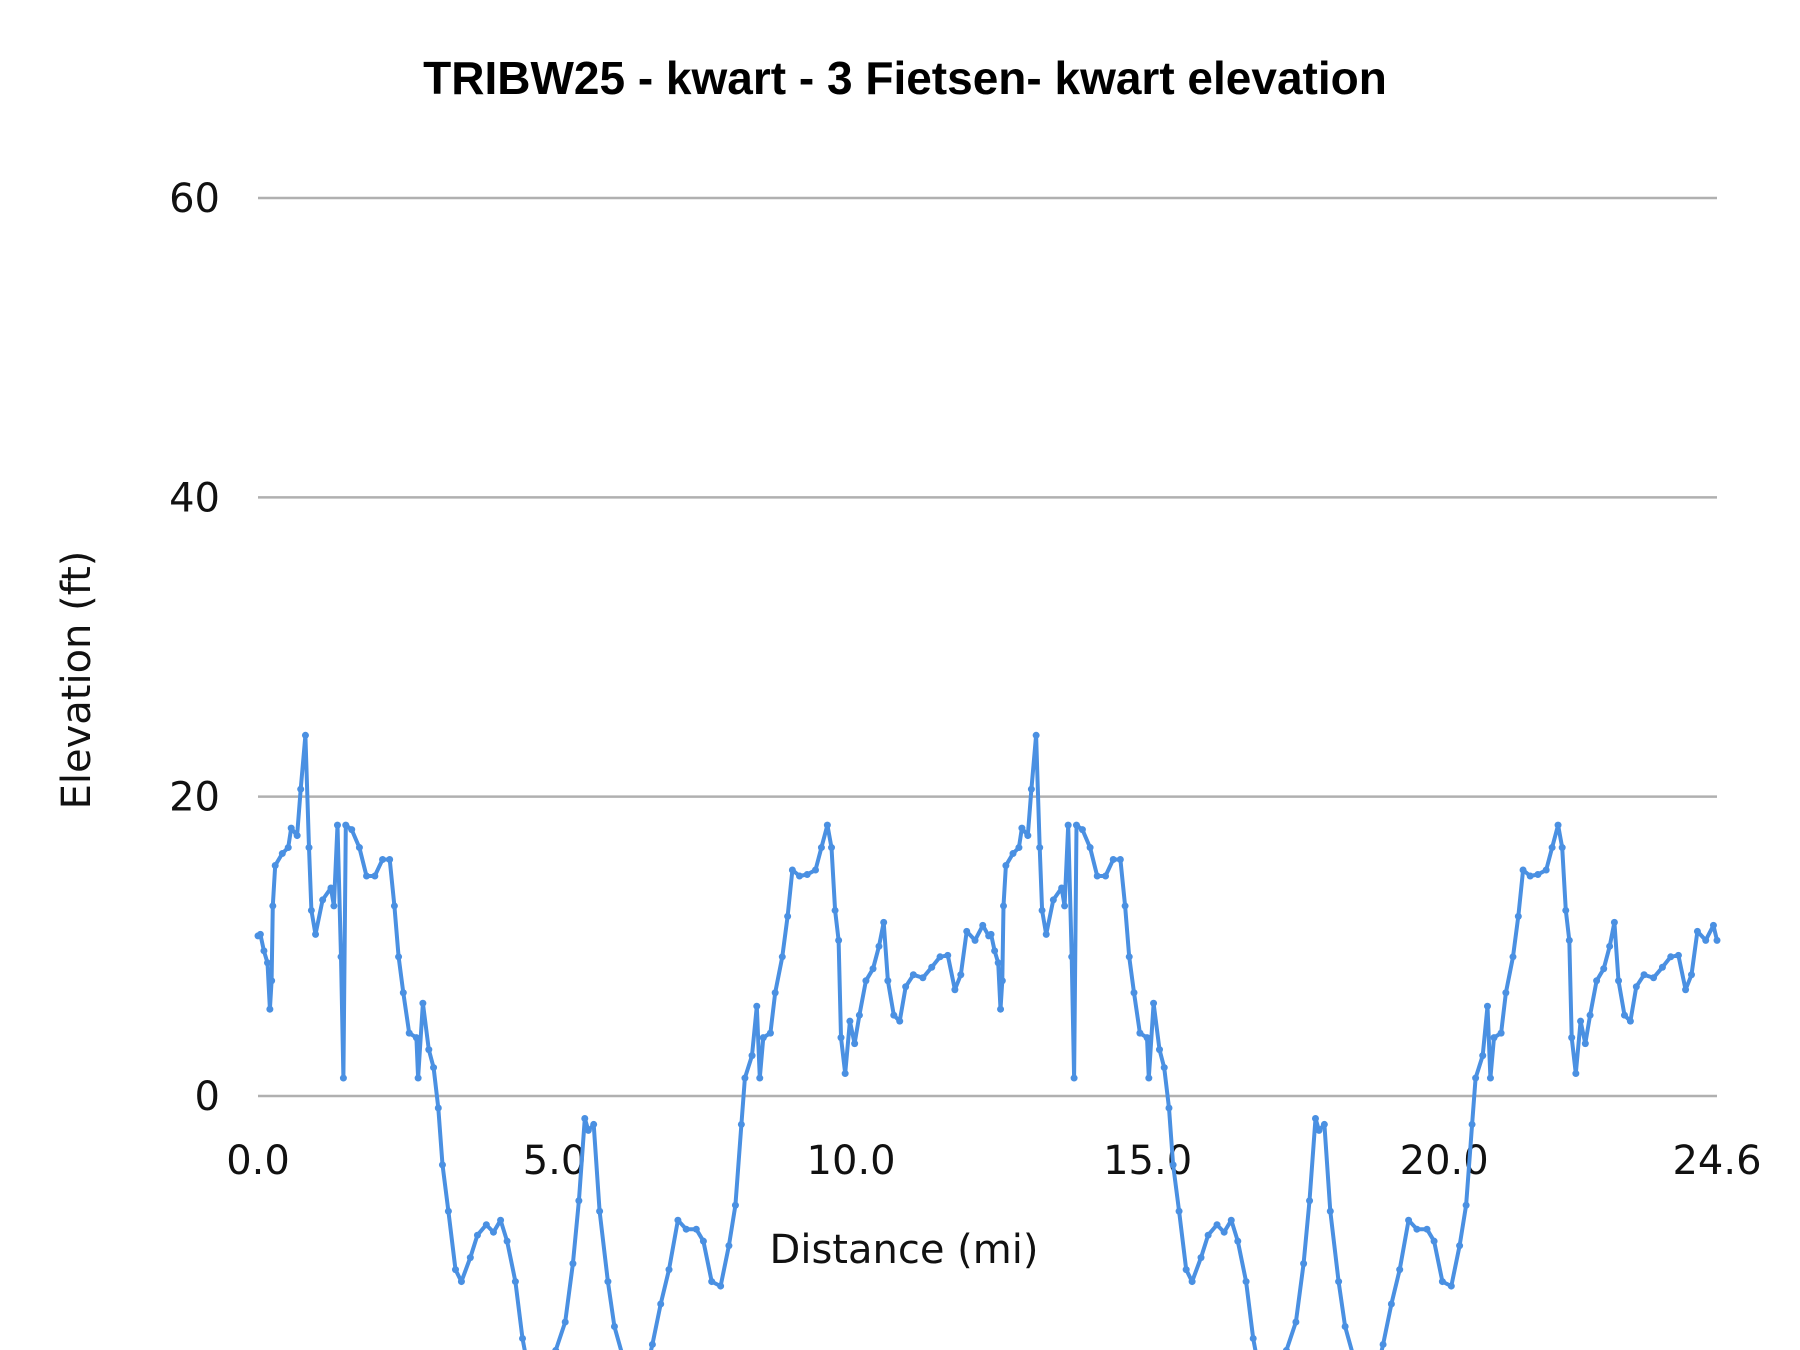 The image size is (1800, 1350). What do you see at coordinates (194, 199) in the screenshot?
I see `y-tick-label: 60` at bounding box center [194, 199].